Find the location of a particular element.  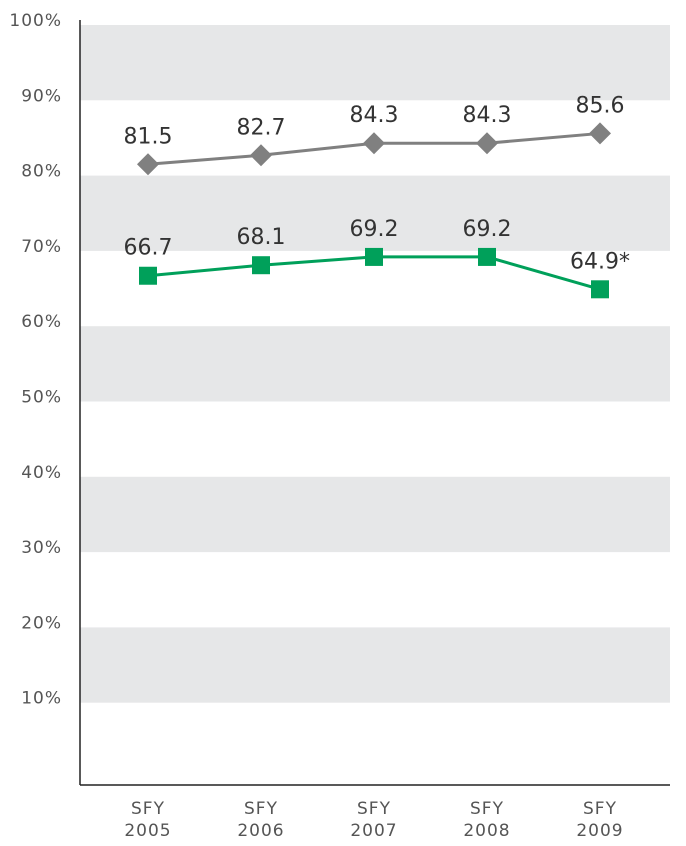

x-tick-label: SFY 2006 is located at coordinates (261, 820).